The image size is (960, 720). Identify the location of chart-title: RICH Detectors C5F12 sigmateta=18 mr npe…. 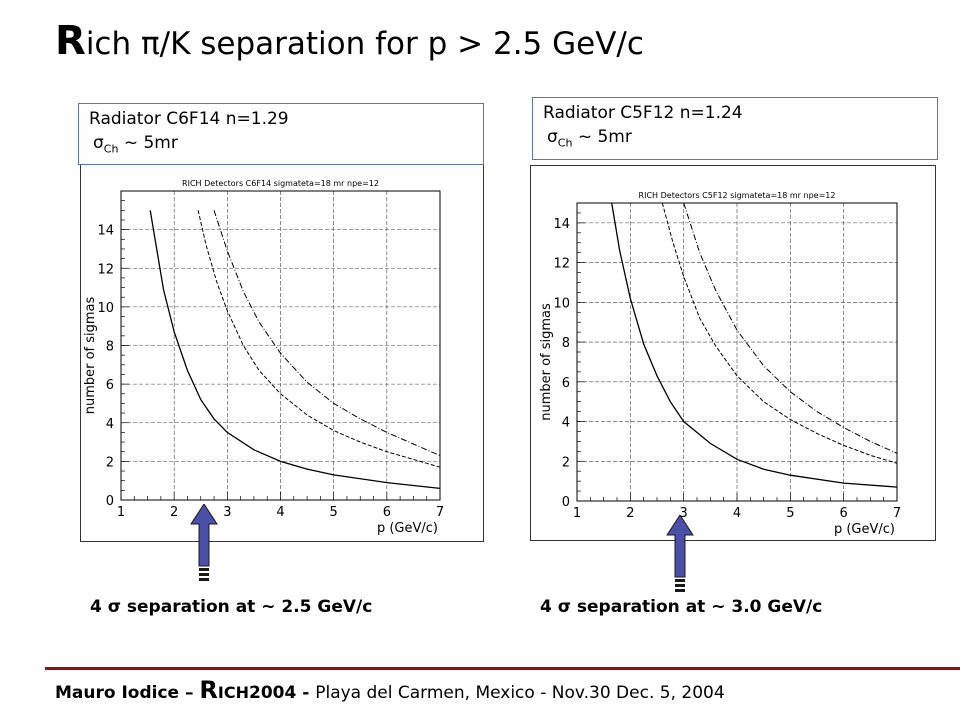
(737, 195).